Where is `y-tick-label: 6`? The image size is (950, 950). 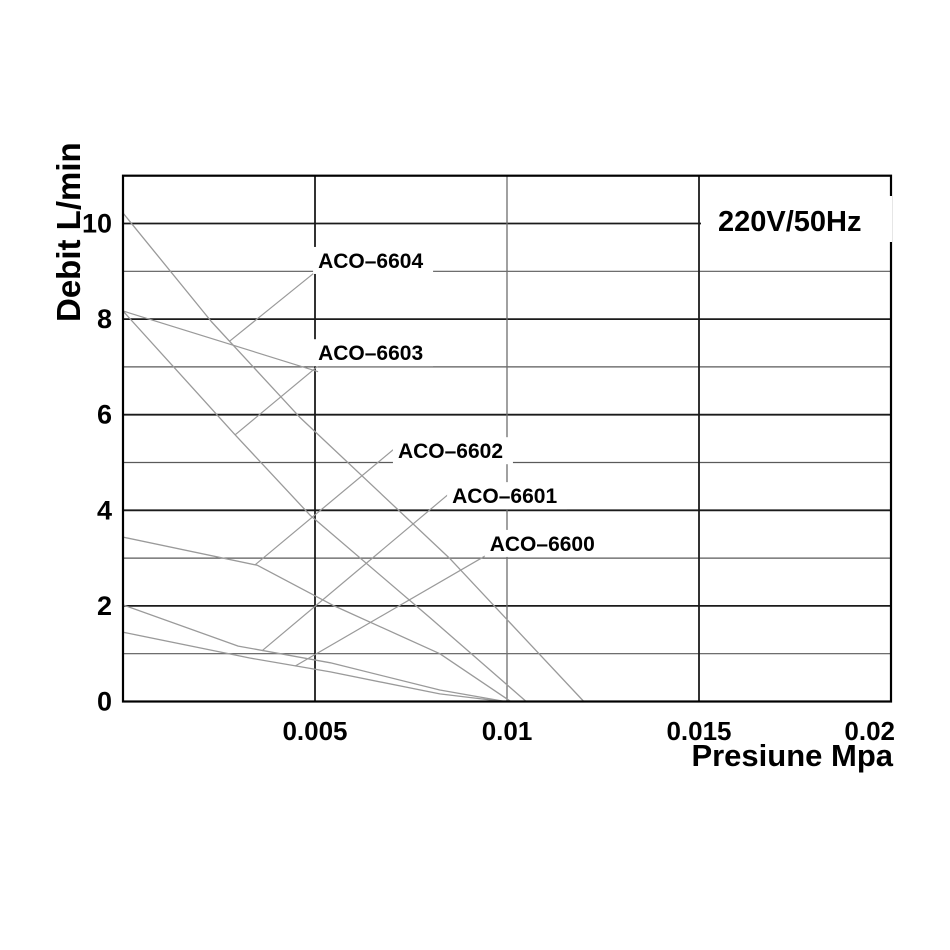 y-tick-label: 6 is located at coordinates (104, 415).